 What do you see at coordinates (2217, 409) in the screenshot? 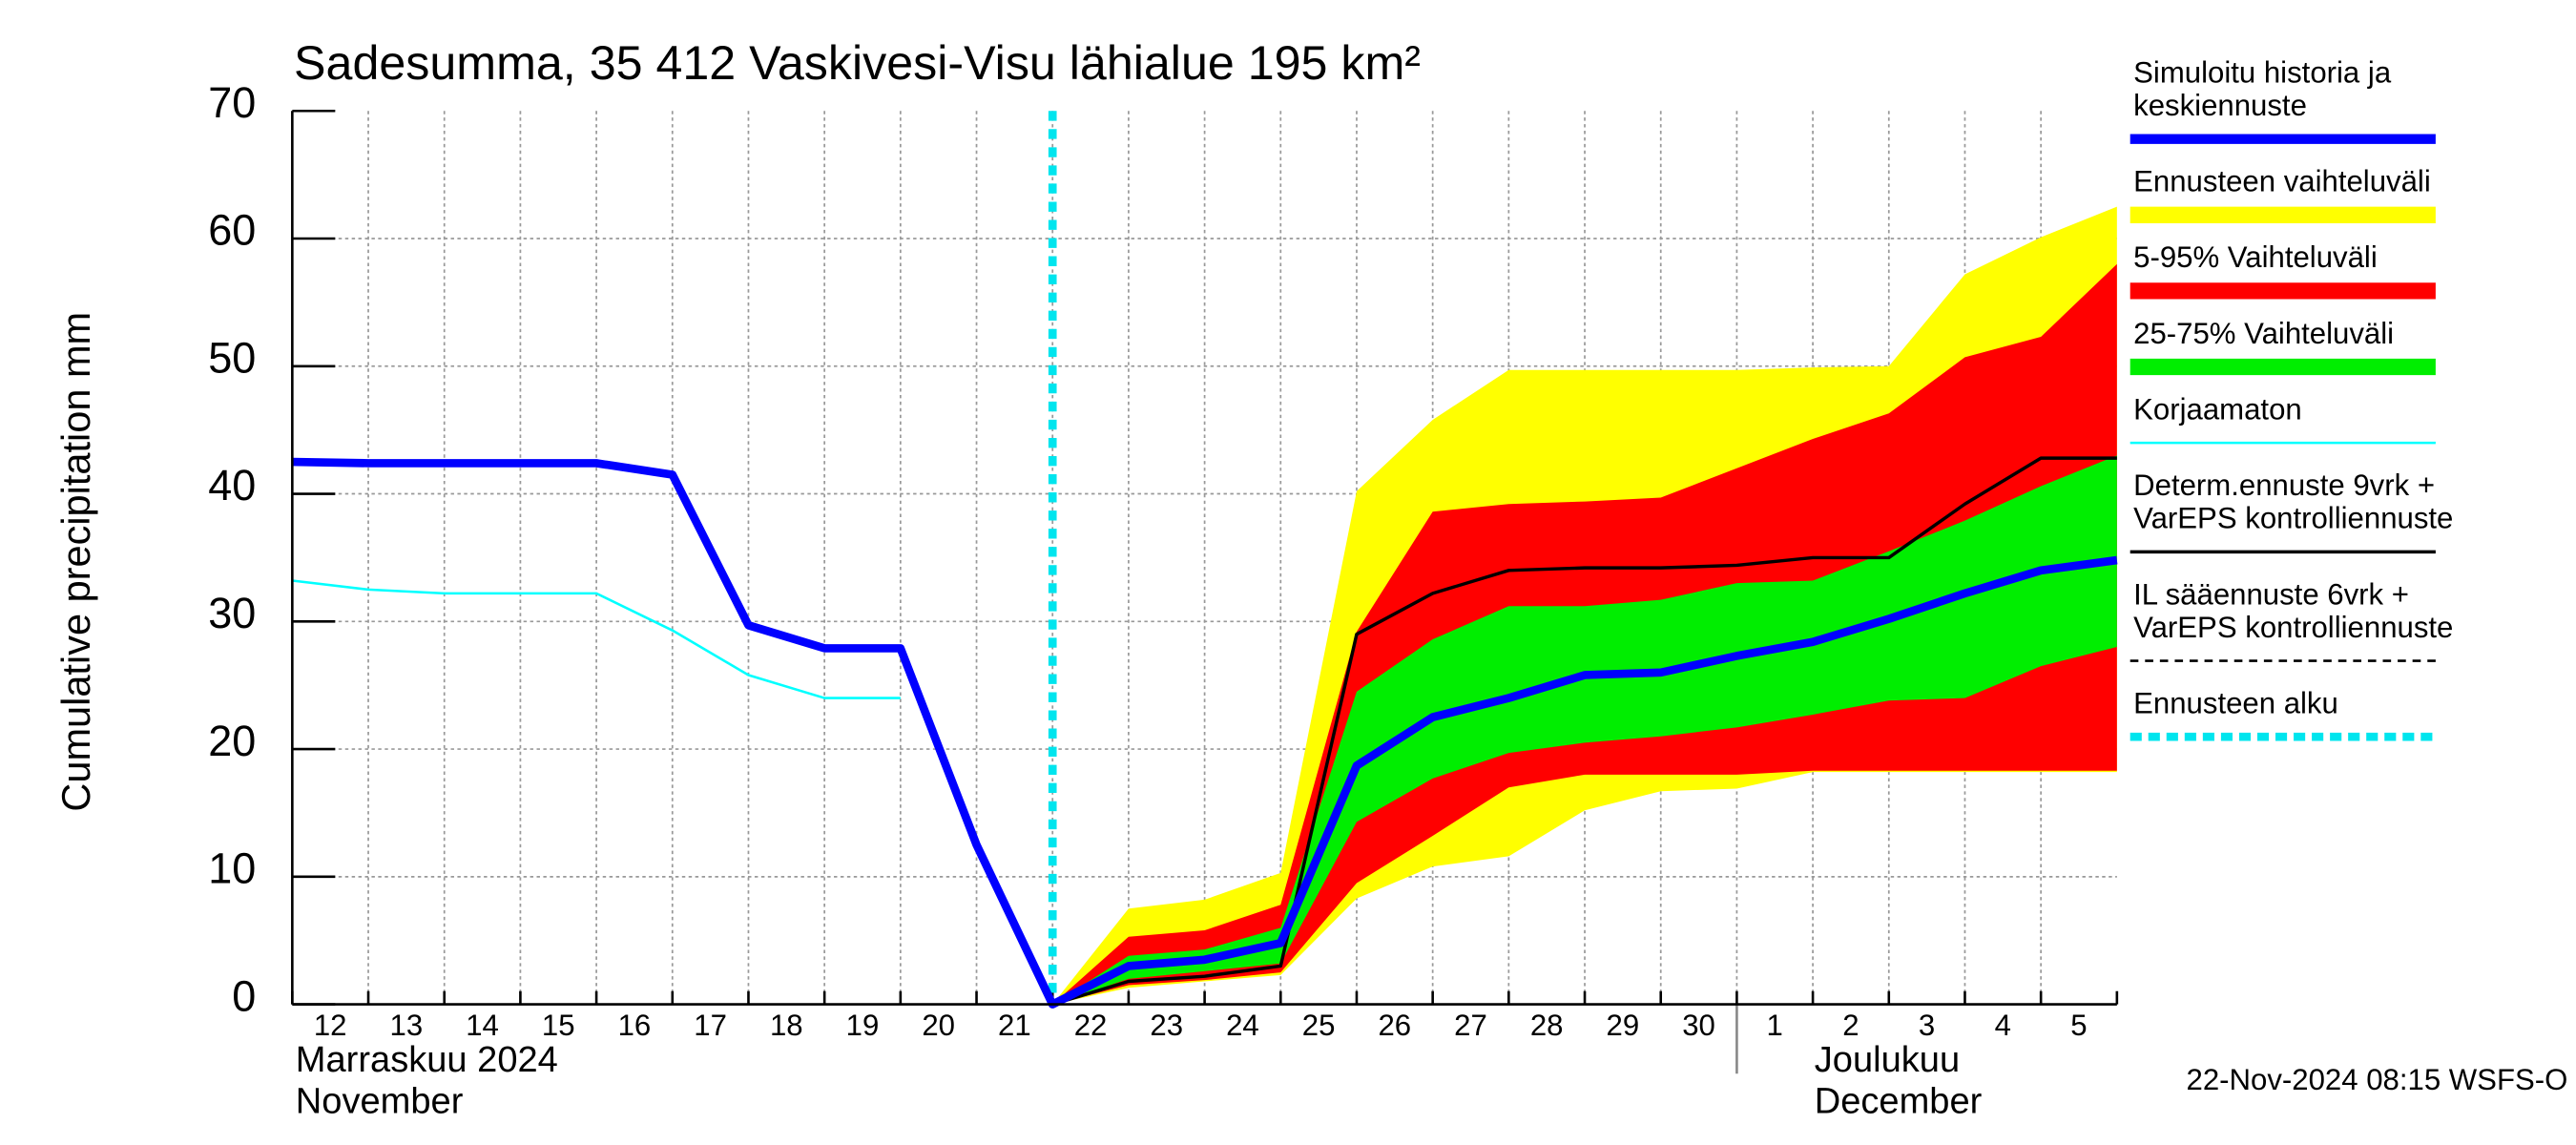
I see `legend-label: Korjaamaton` at bounding box center [2217, 409].